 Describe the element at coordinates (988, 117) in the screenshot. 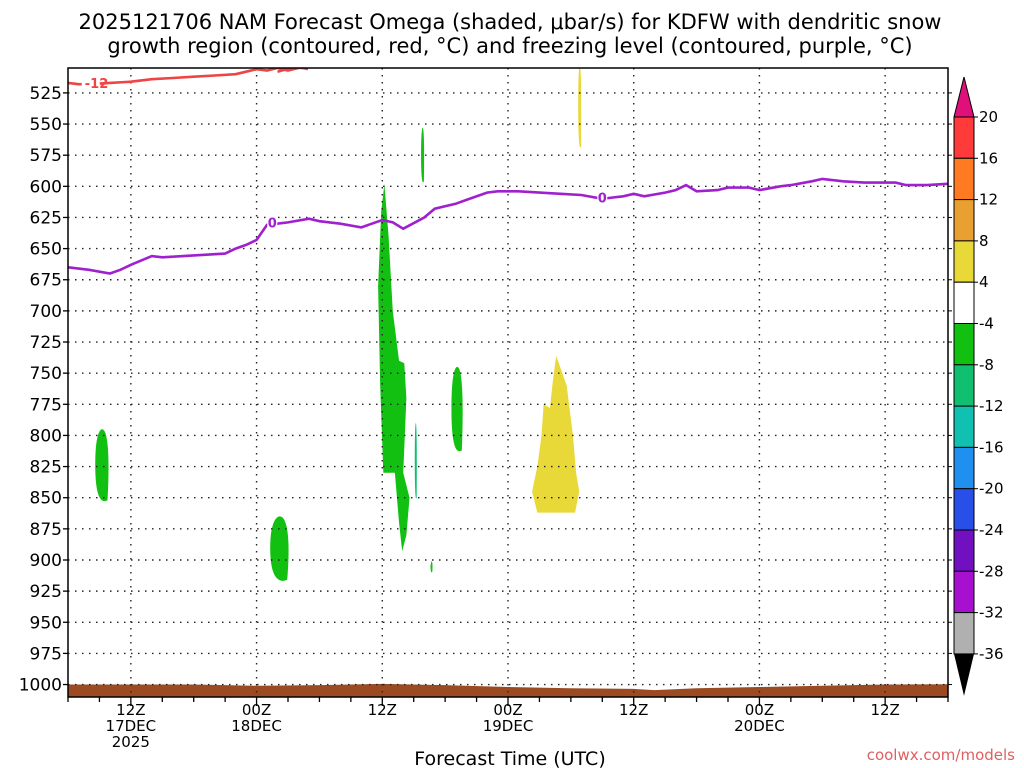

I see `colorbar-label-0: 20` at that location.